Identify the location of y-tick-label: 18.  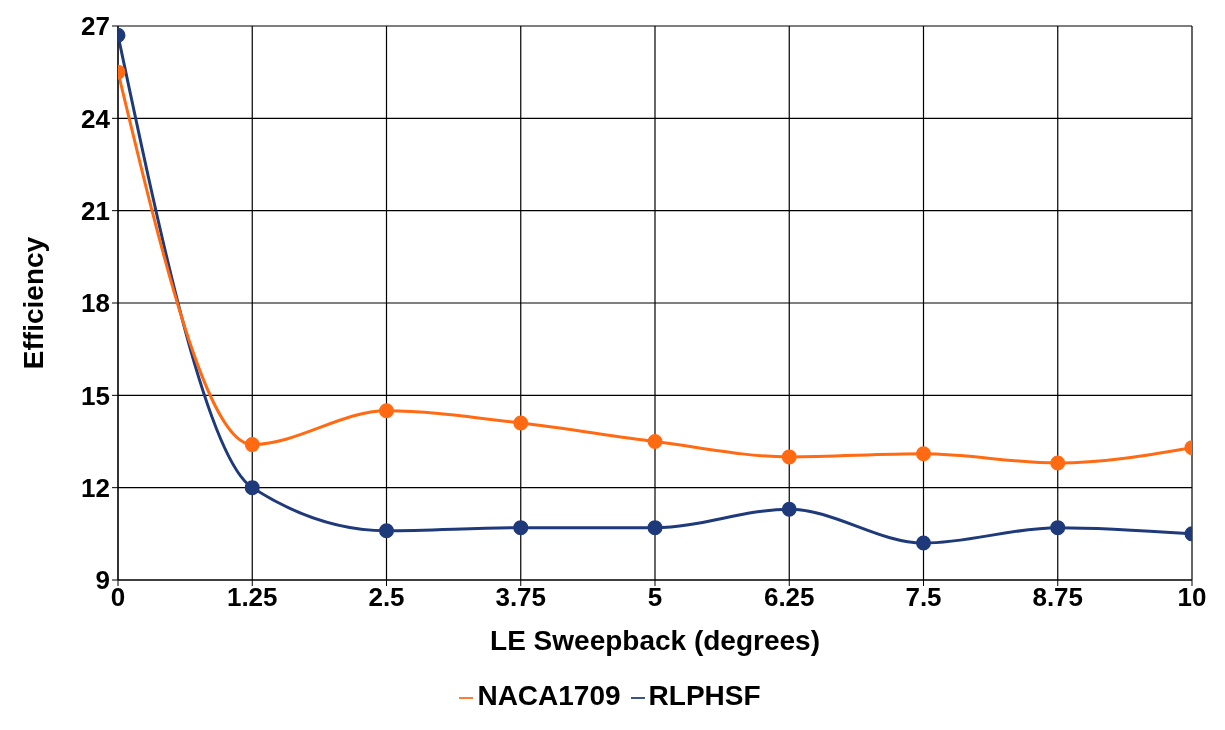
(95, 303).